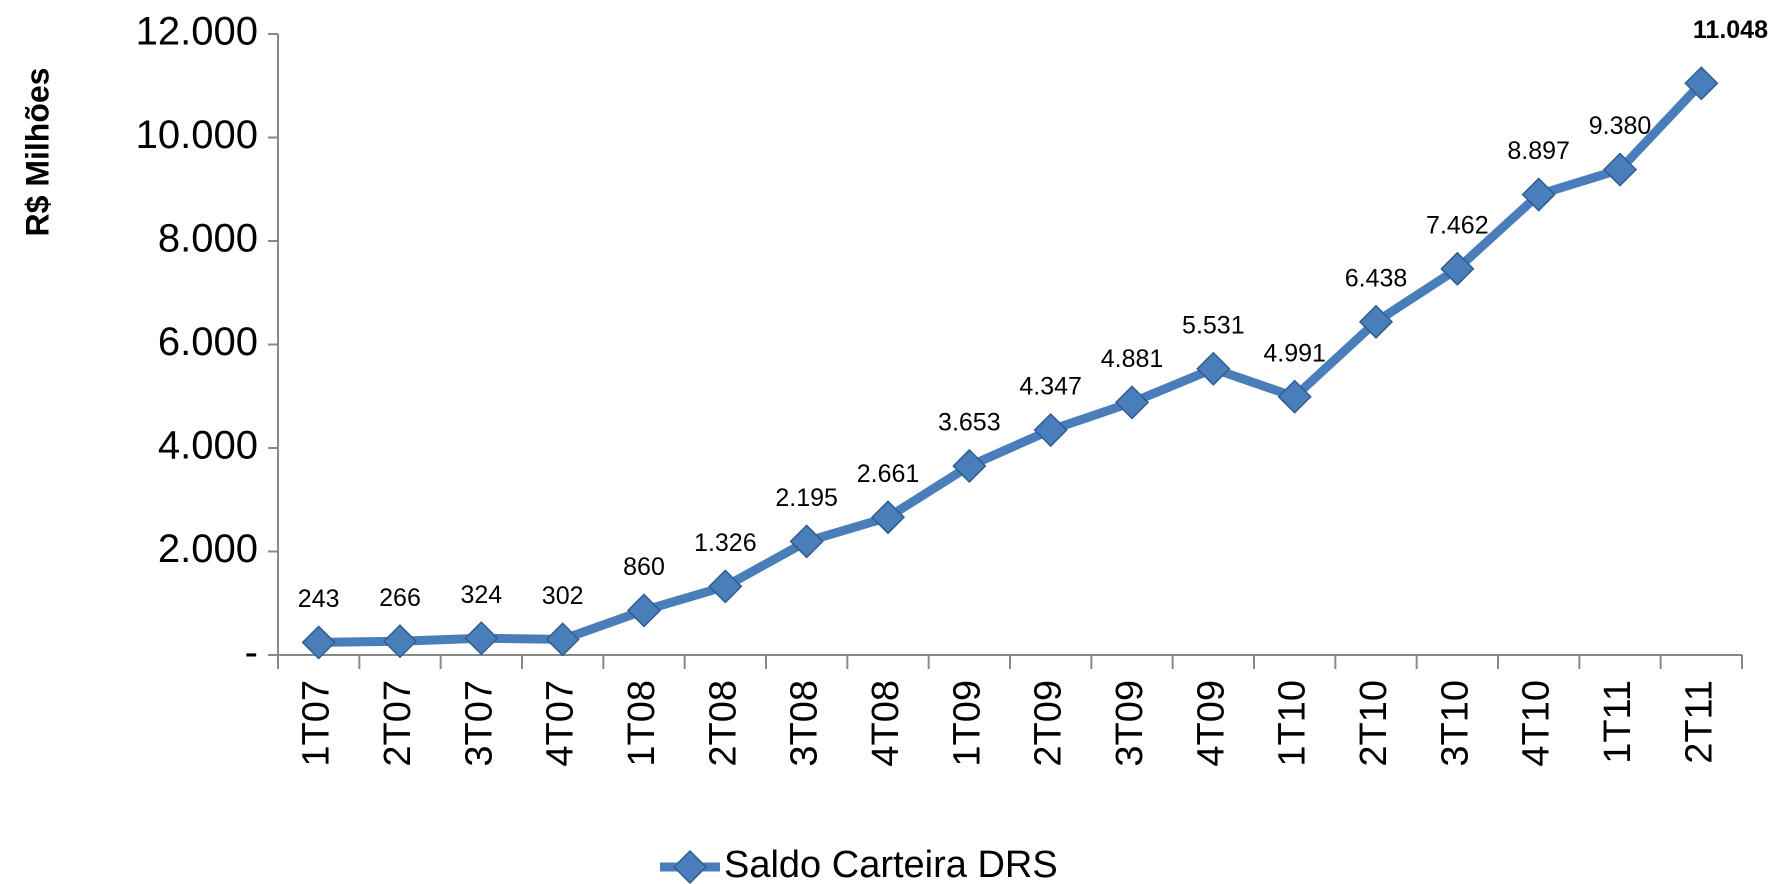 This screenshot has width=1773, height=884. What do you see at coordinates (1455, 723) in the screenshot?
I see `x-tick-label: 3T10` at bounding box center [1455, 723].